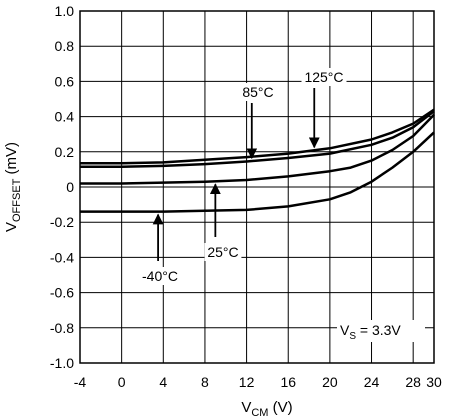 This screenshot has width=453, height=420. Describe the element at coordinates (65, 152) in the screenshot. I see `y-tick-label: 0.2` at that location.